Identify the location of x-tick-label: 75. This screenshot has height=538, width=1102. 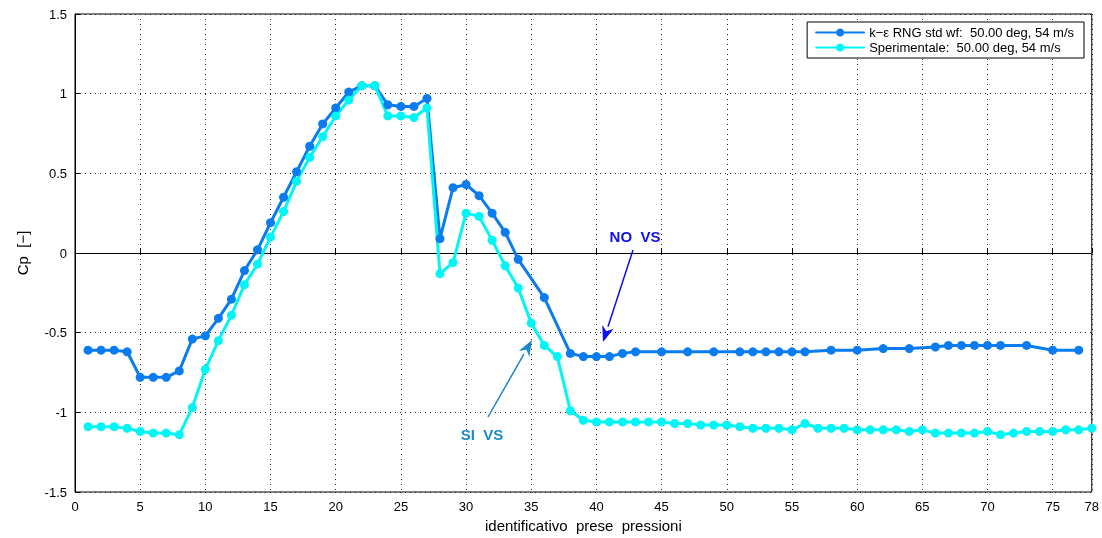
(1052, 506).